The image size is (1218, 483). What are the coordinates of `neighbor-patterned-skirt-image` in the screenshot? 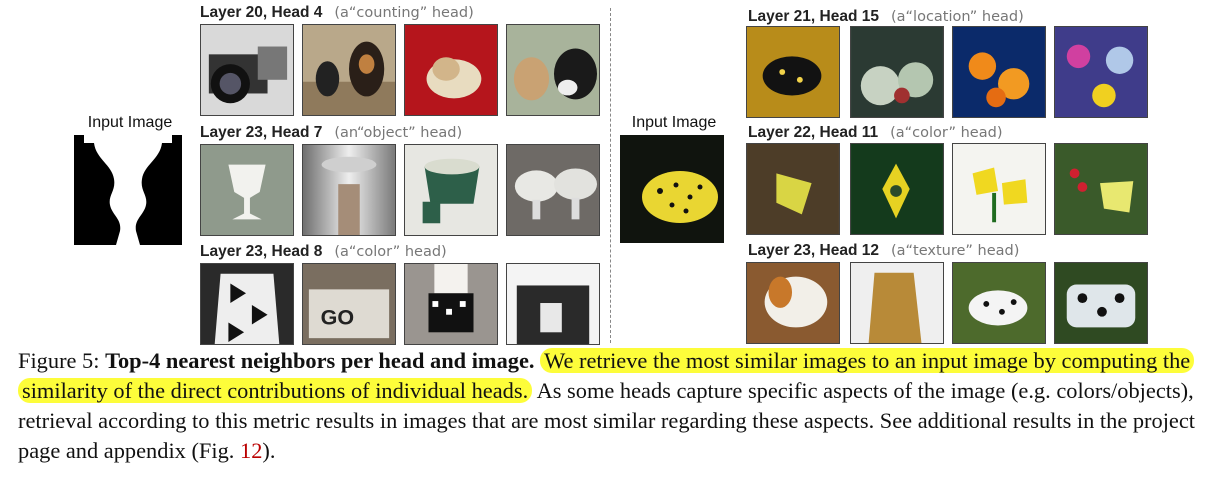 It's located at (451, 304).